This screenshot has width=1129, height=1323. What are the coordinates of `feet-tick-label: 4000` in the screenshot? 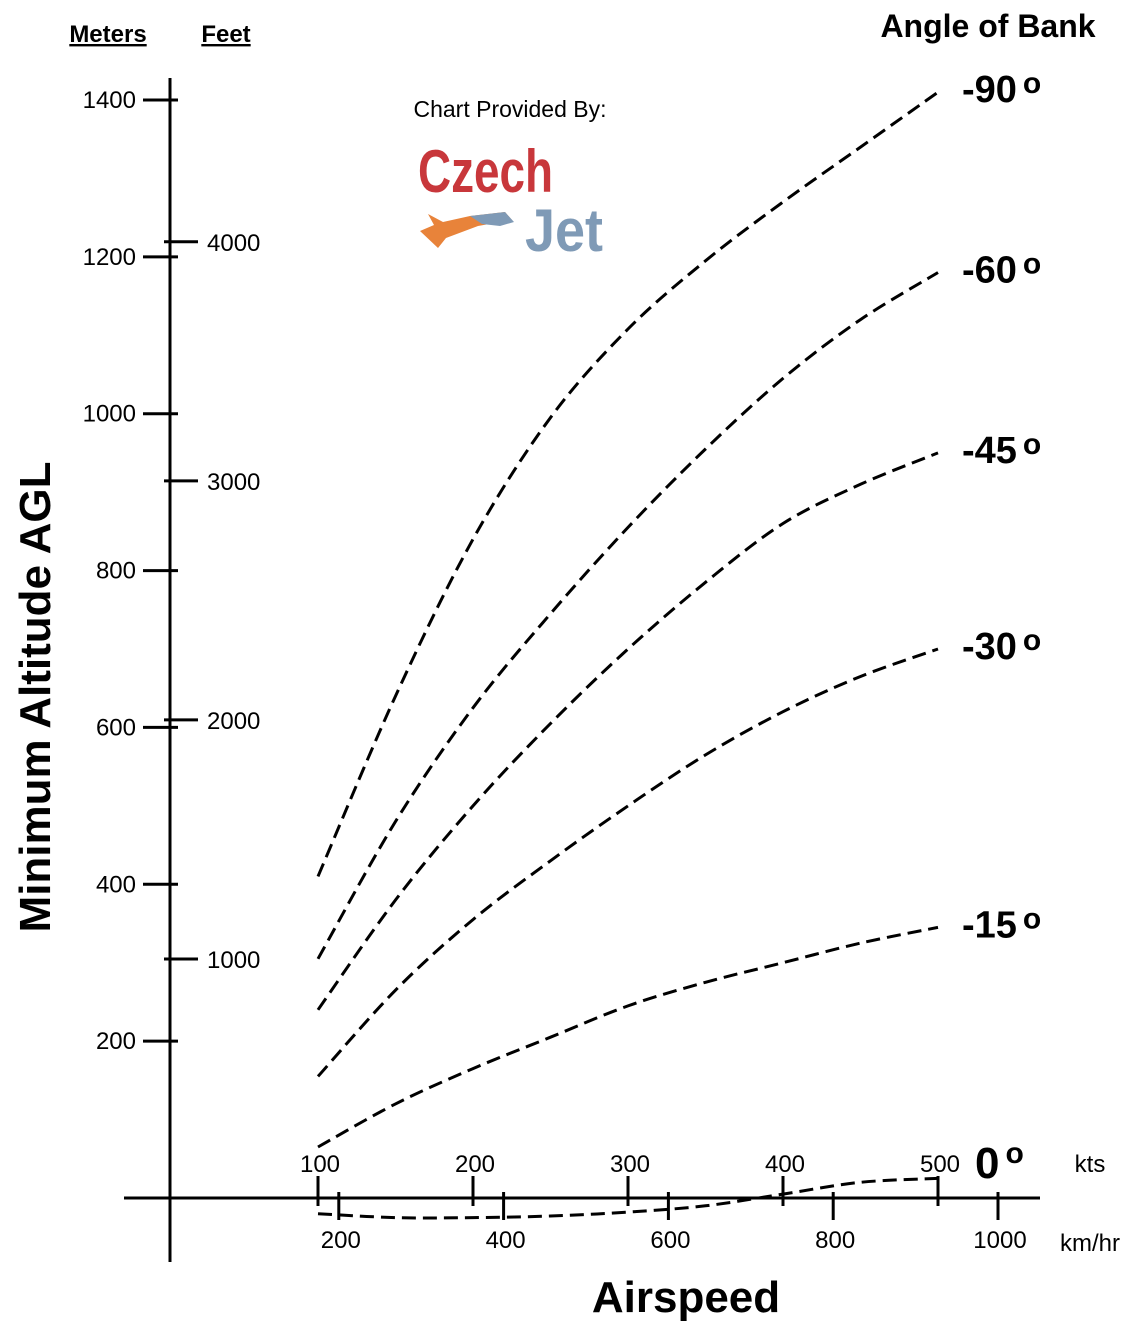 It's located at (233, 243).